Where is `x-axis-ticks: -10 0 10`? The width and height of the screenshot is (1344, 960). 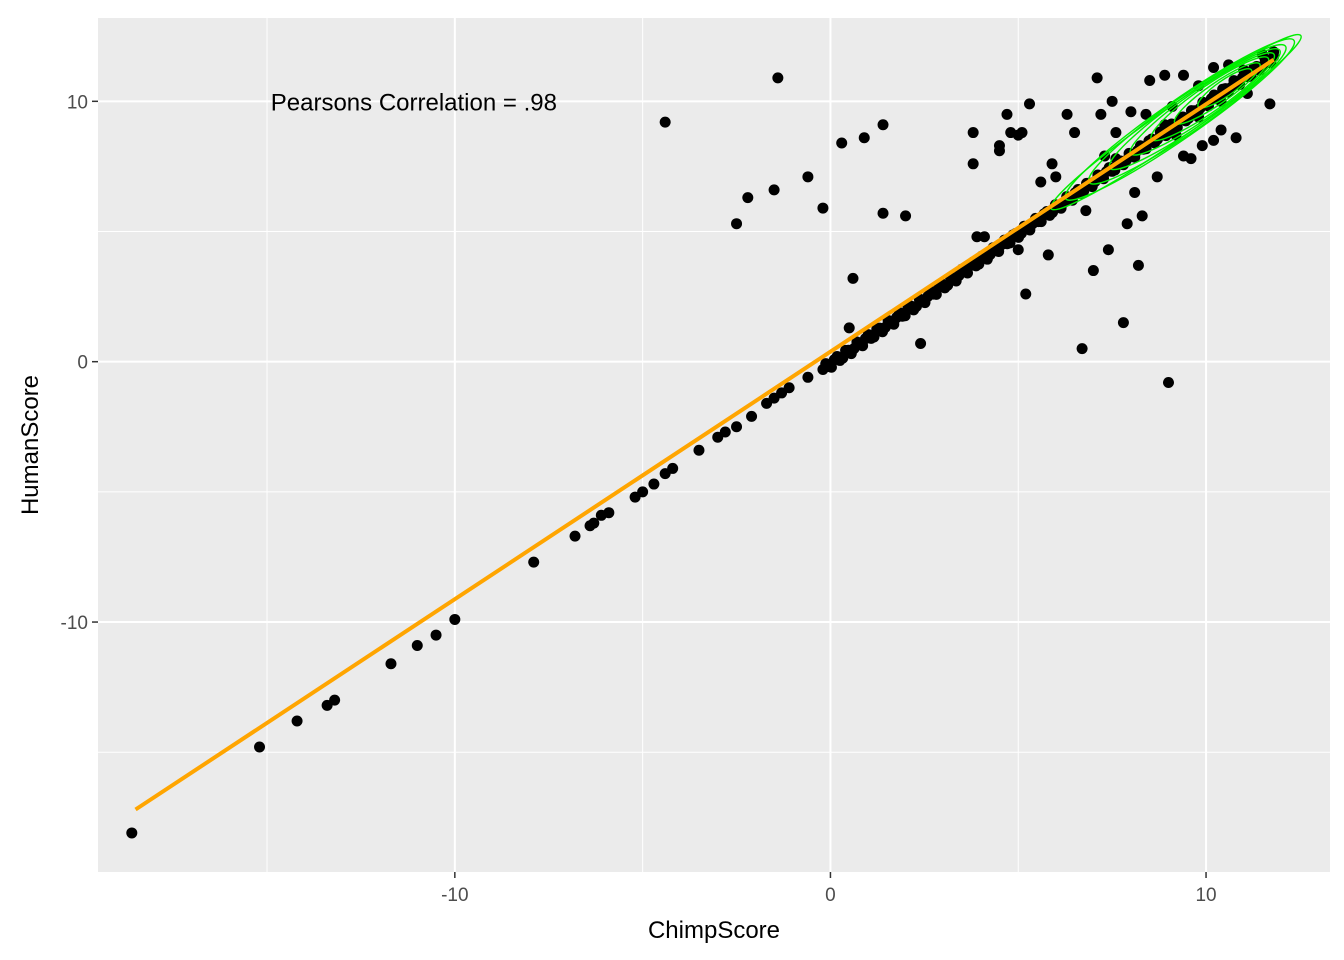
x-axis-ticks: -10 0 10 is located at coordinates (829, 889).